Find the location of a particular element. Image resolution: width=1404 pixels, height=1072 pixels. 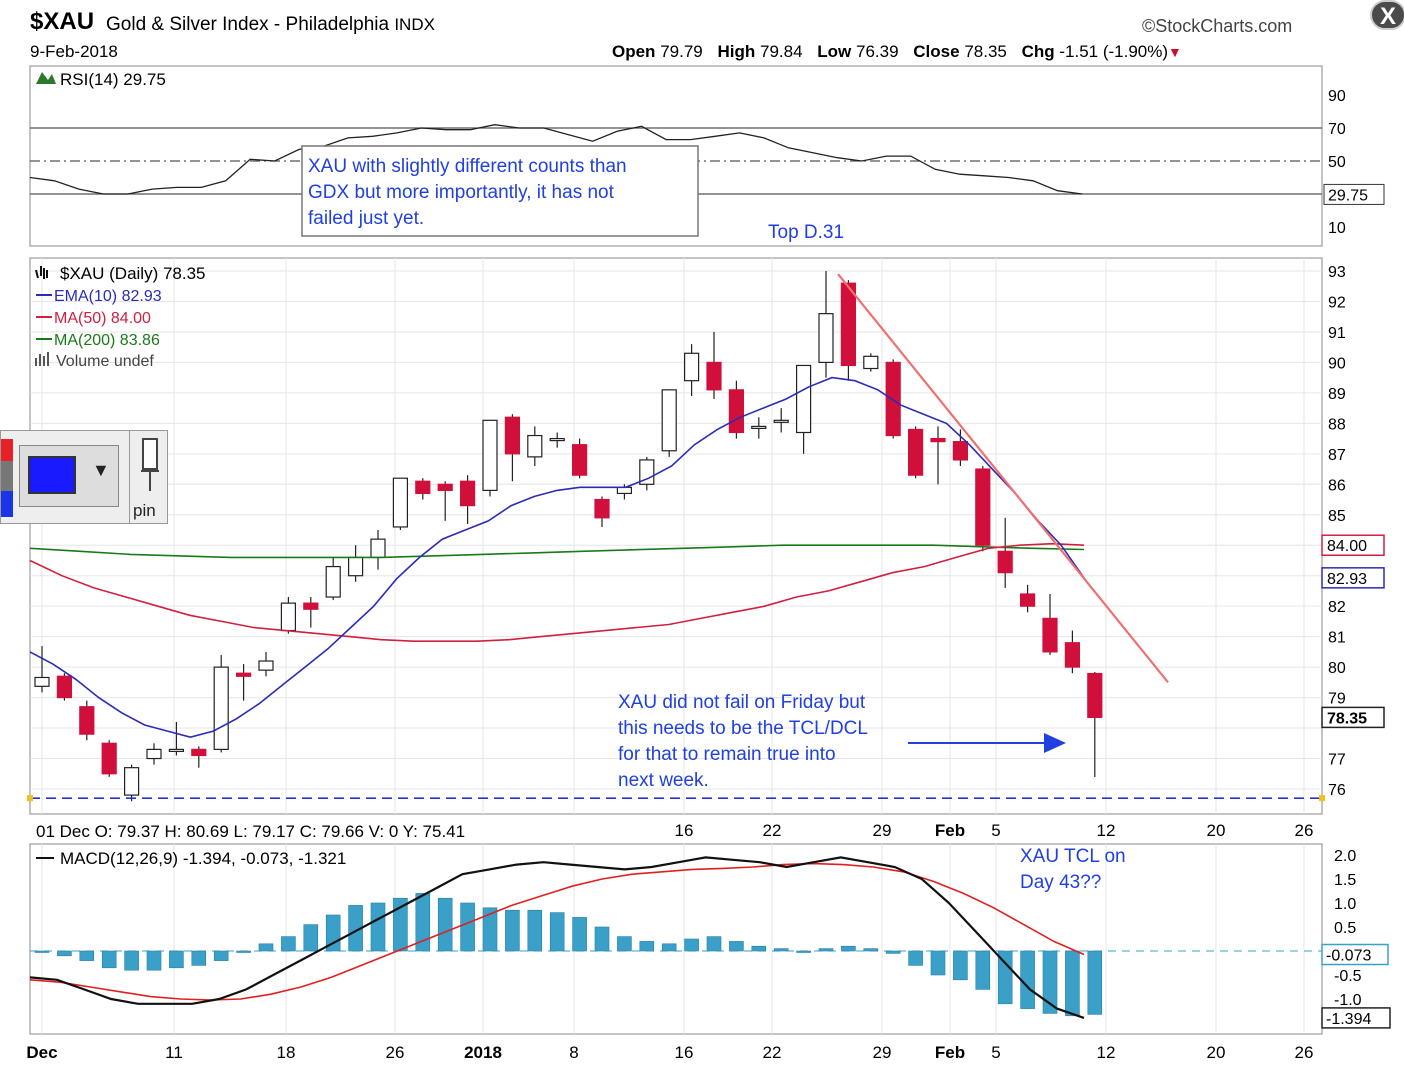

macd-signal-badge is located at coordinates (1355, 954).